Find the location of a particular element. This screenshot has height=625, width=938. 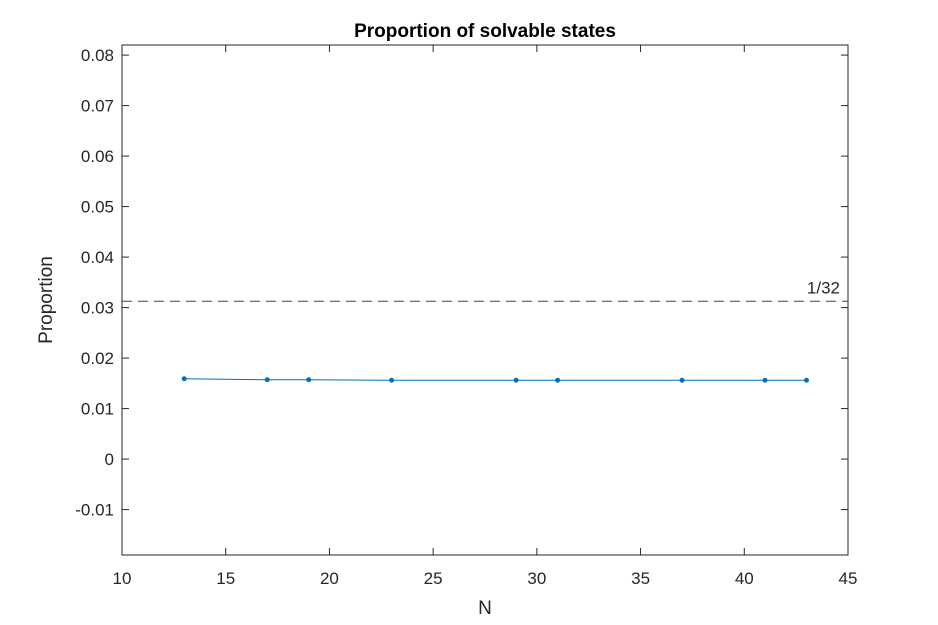

reference-line-label: 1/32 is located at coordinates (823, 287).